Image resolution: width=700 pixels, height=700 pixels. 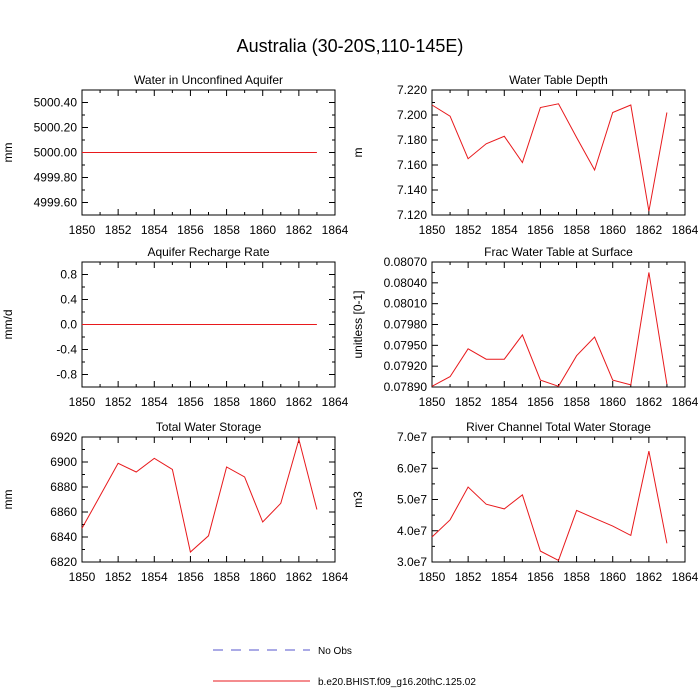 What do you see at coordinates (56, 153) in the screenshot?
I see `y-tick-label: 5000.00` at bounding box center [56, 153].